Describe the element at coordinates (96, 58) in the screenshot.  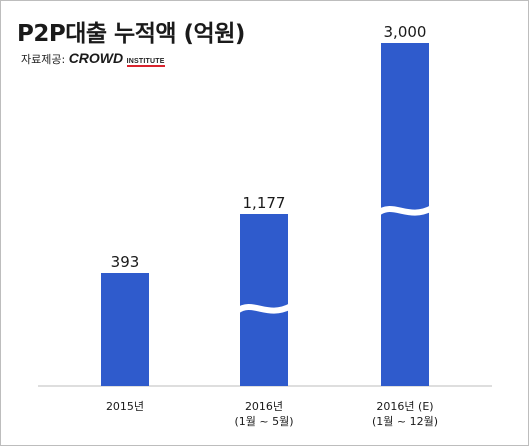
I see `source-brand: CROWD` at that location.